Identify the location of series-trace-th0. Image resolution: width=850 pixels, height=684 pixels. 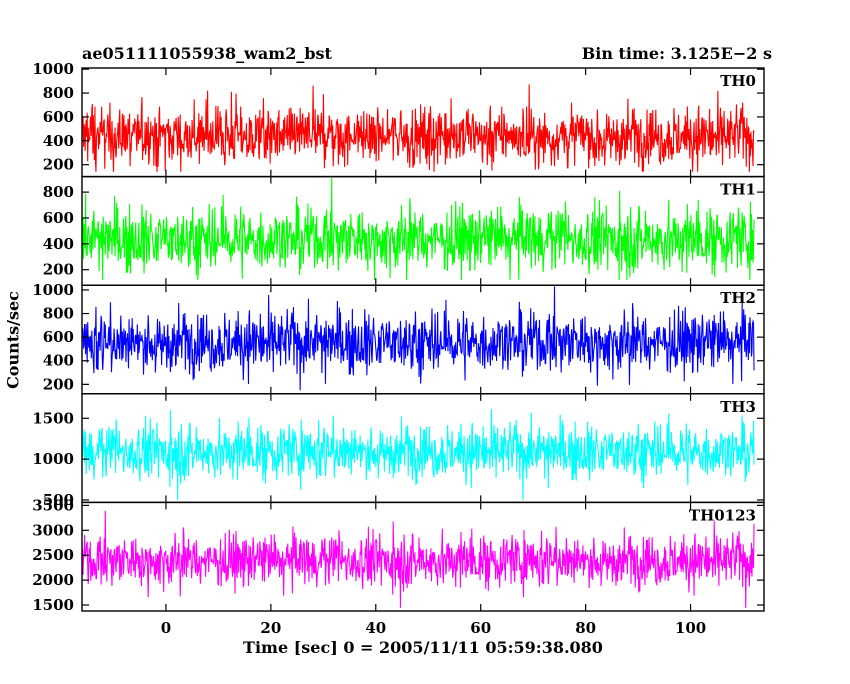
(418, 128).